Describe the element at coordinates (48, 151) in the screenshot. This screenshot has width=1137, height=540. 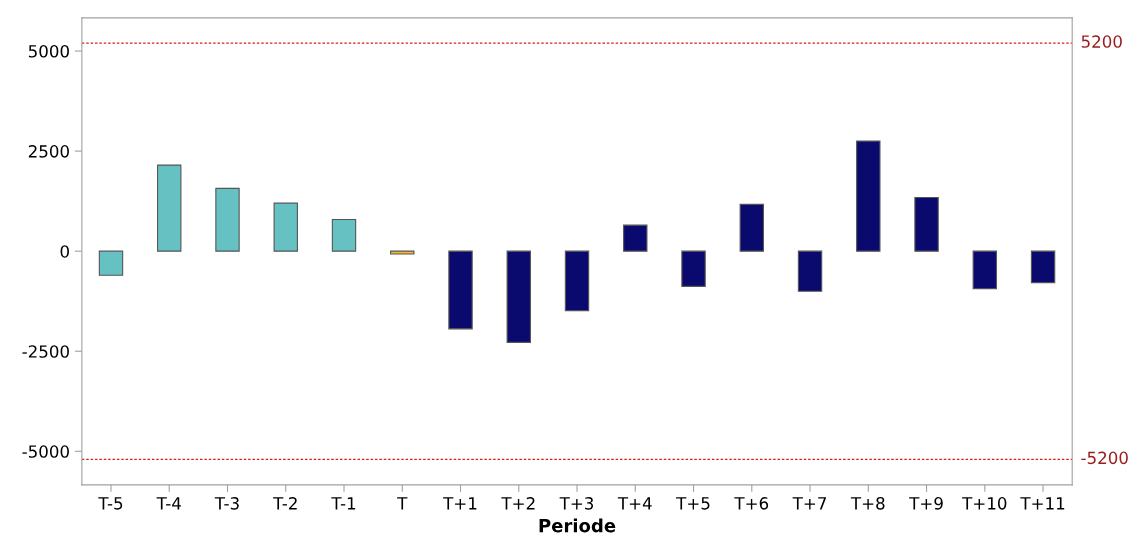
I see `y-tick-label: 2500` at that location.